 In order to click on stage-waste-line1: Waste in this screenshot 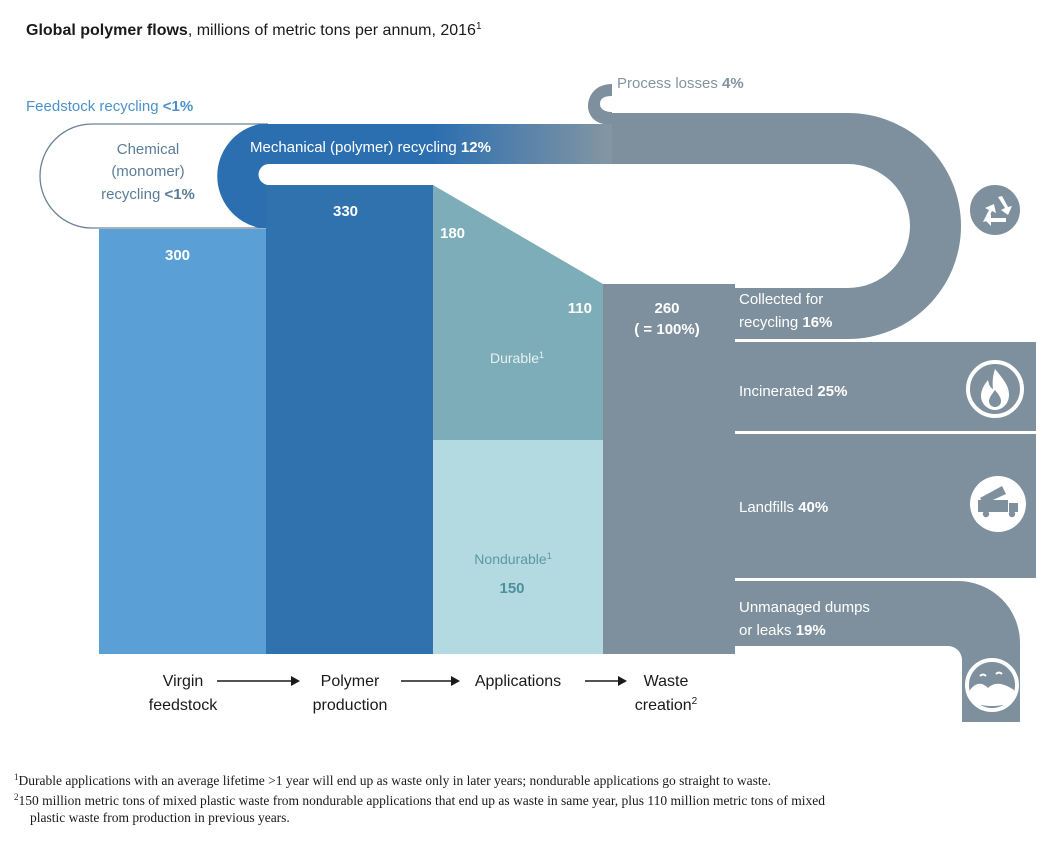, I will do `click(666, 681)`.